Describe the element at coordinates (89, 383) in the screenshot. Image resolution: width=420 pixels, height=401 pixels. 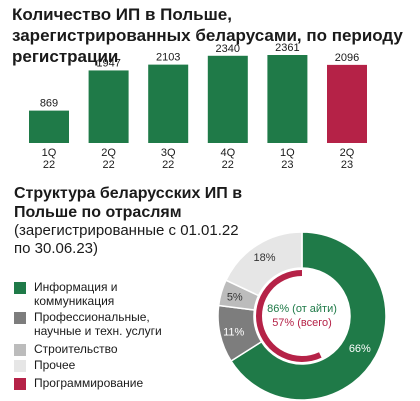
I see `legend-label: Программирование` at that location.